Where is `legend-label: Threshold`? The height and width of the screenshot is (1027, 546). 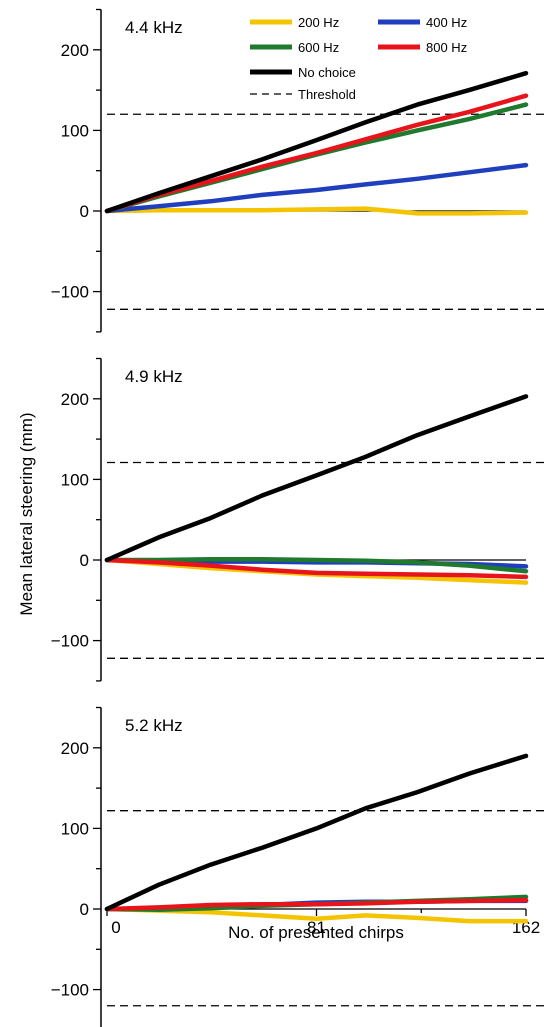
legend-label: Threshold is located at coordinates (327, 94).